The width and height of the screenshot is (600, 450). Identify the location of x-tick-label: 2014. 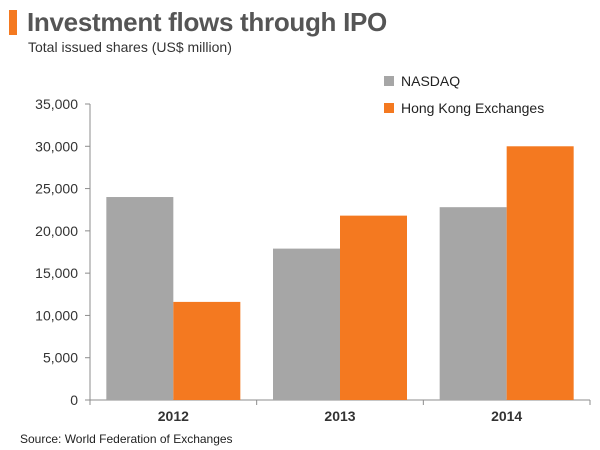
(506, 416).